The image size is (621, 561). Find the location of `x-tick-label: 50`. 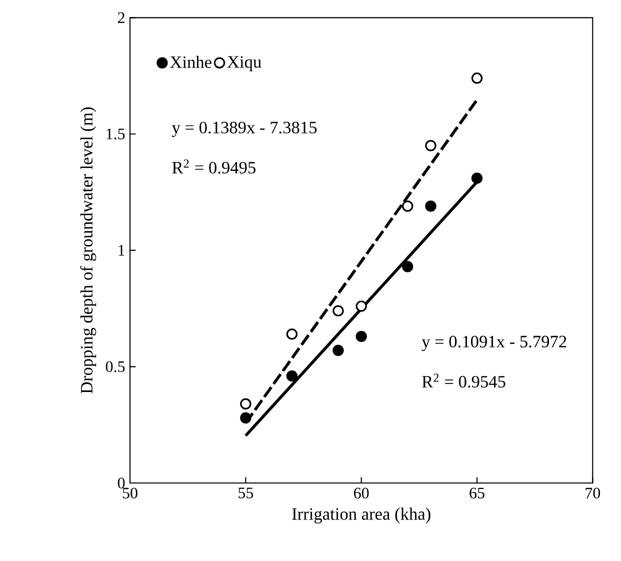

x-tick-label: 50 is located at coordinates (130, 493).